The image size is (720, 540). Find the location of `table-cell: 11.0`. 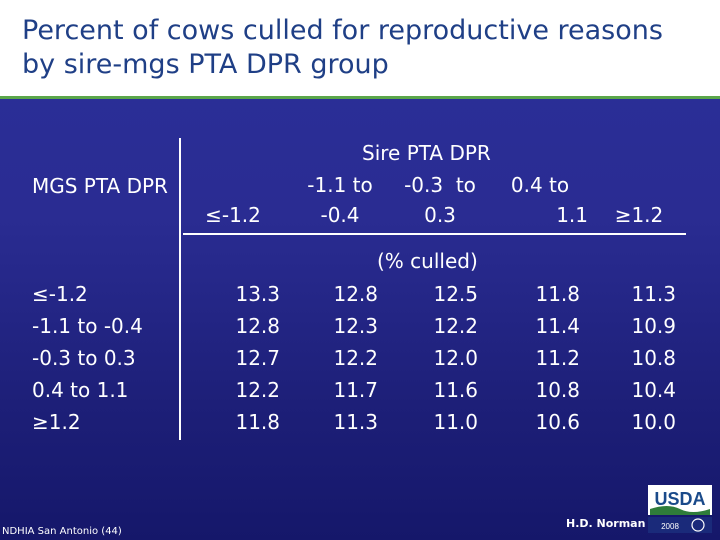

table-cell: 11.0 is located at coordinates (455, 422).